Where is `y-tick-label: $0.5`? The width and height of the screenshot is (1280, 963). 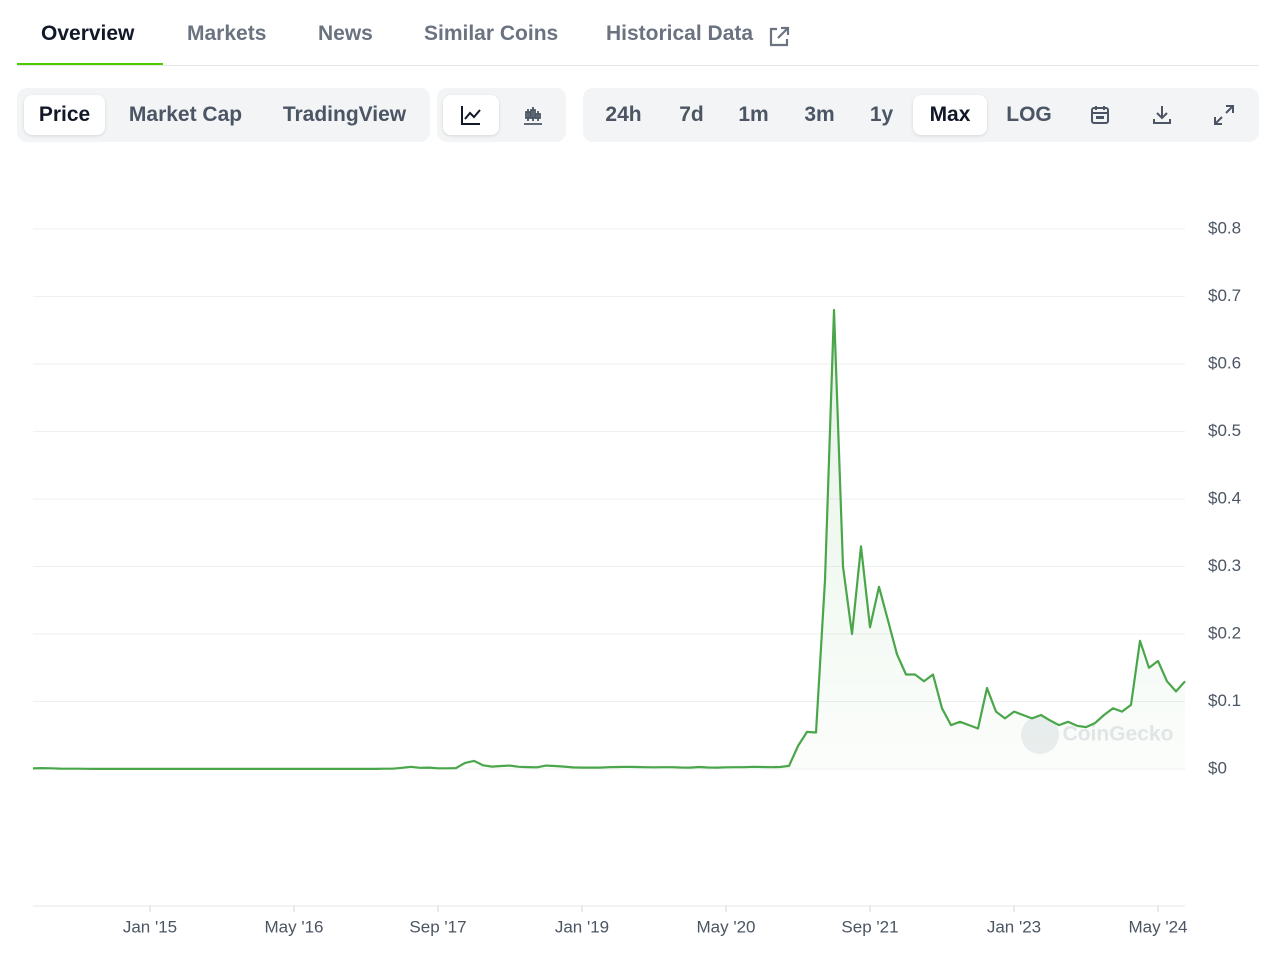
y-tick-label: $0.5 is located at coordinates (1224, 430).